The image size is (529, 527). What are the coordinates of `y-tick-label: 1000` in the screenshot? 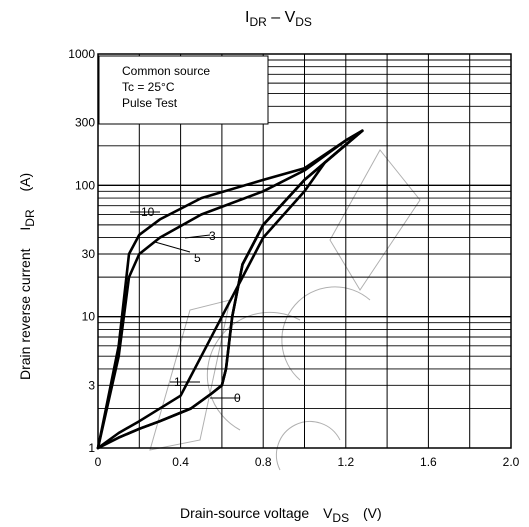 It's located at (81, 54).